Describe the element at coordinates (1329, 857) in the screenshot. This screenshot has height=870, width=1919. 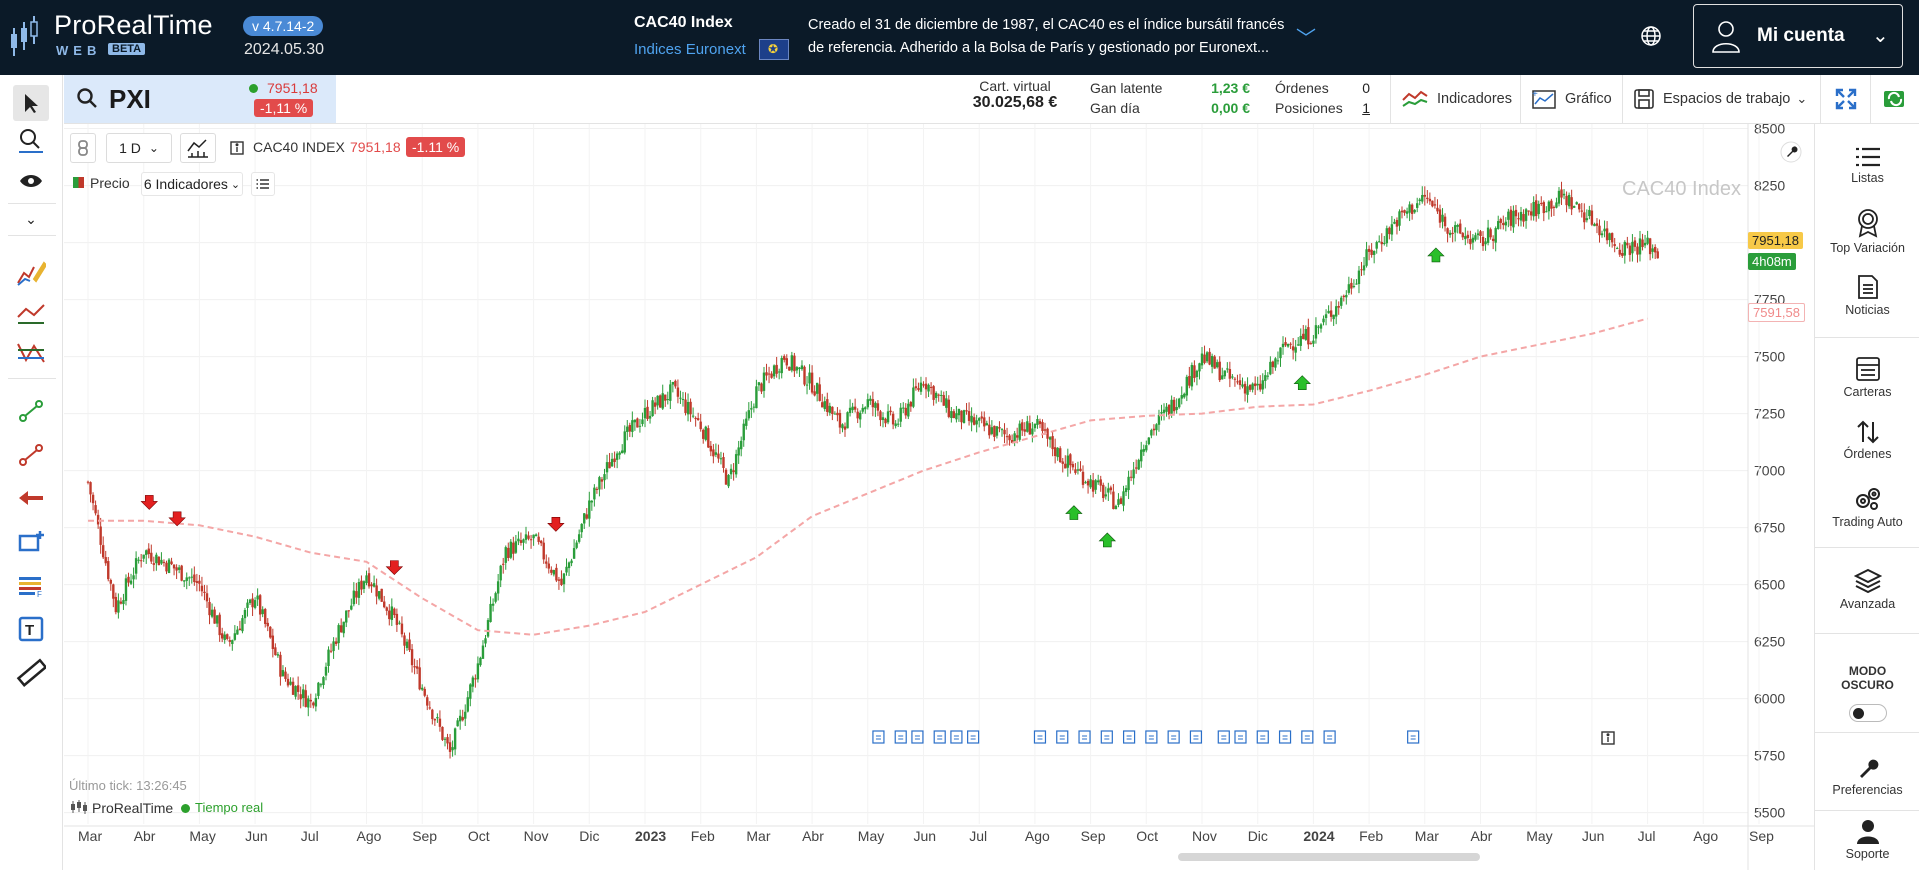
I see `chart-scrollbar` at that location.